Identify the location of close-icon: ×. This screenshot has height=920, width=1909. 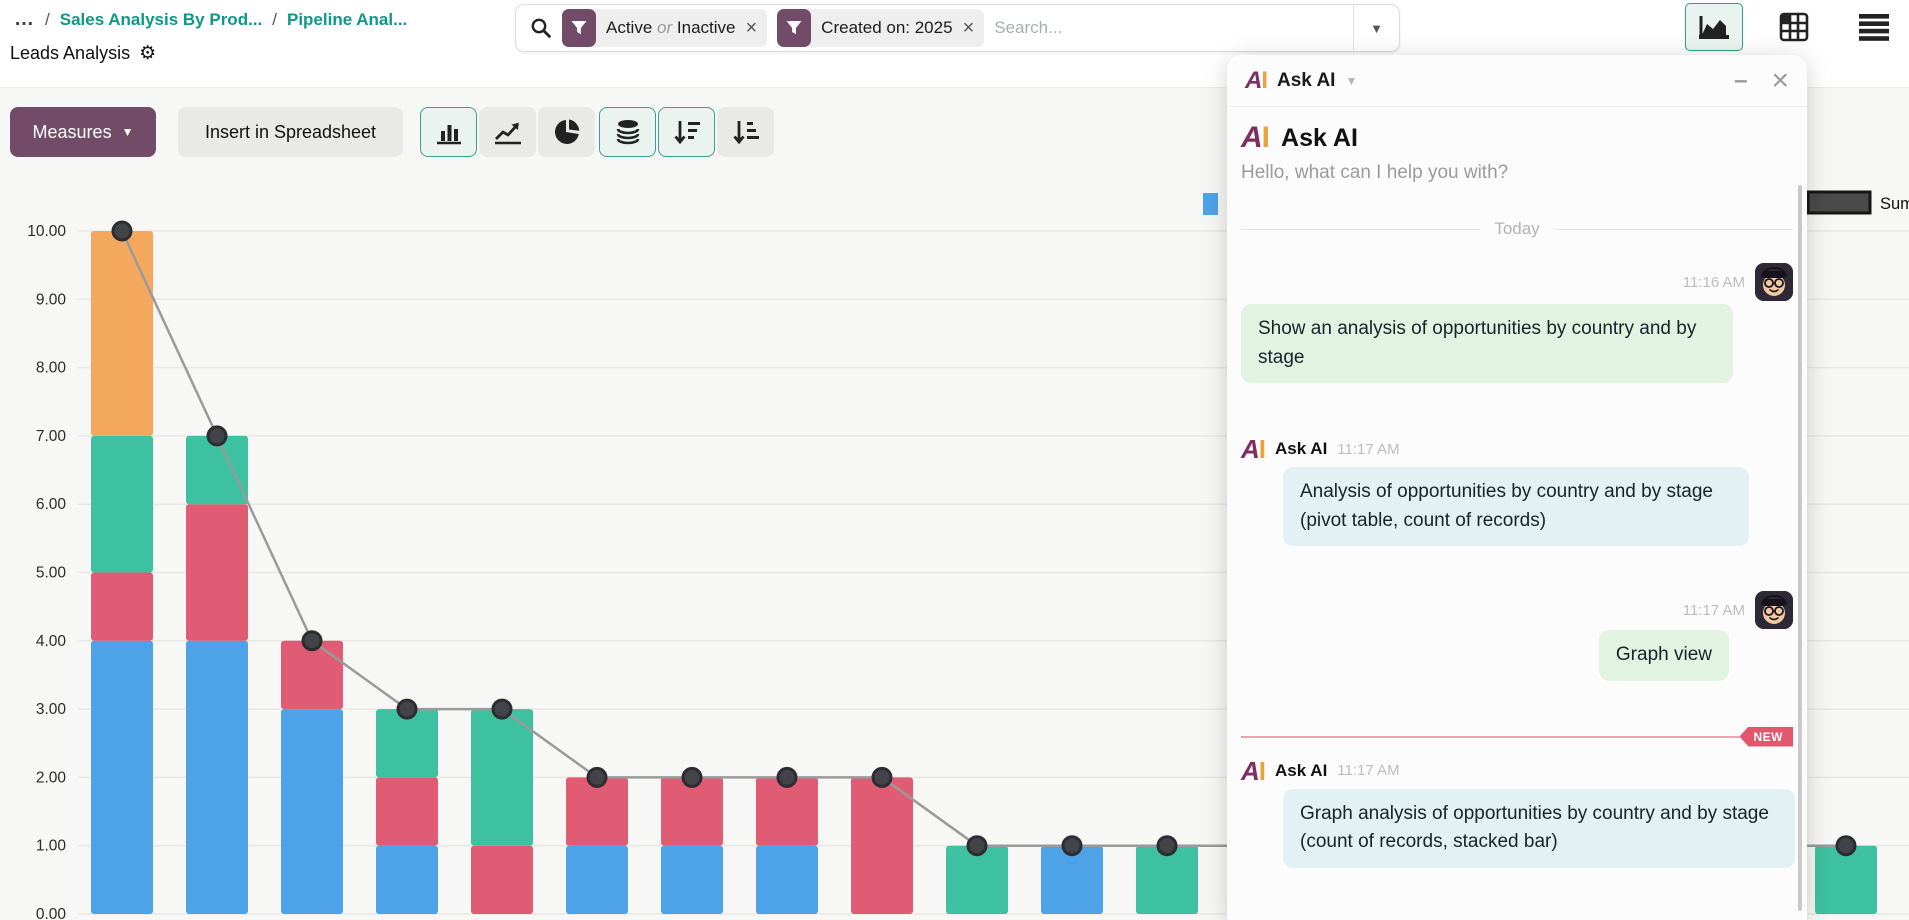
(1780, 80).